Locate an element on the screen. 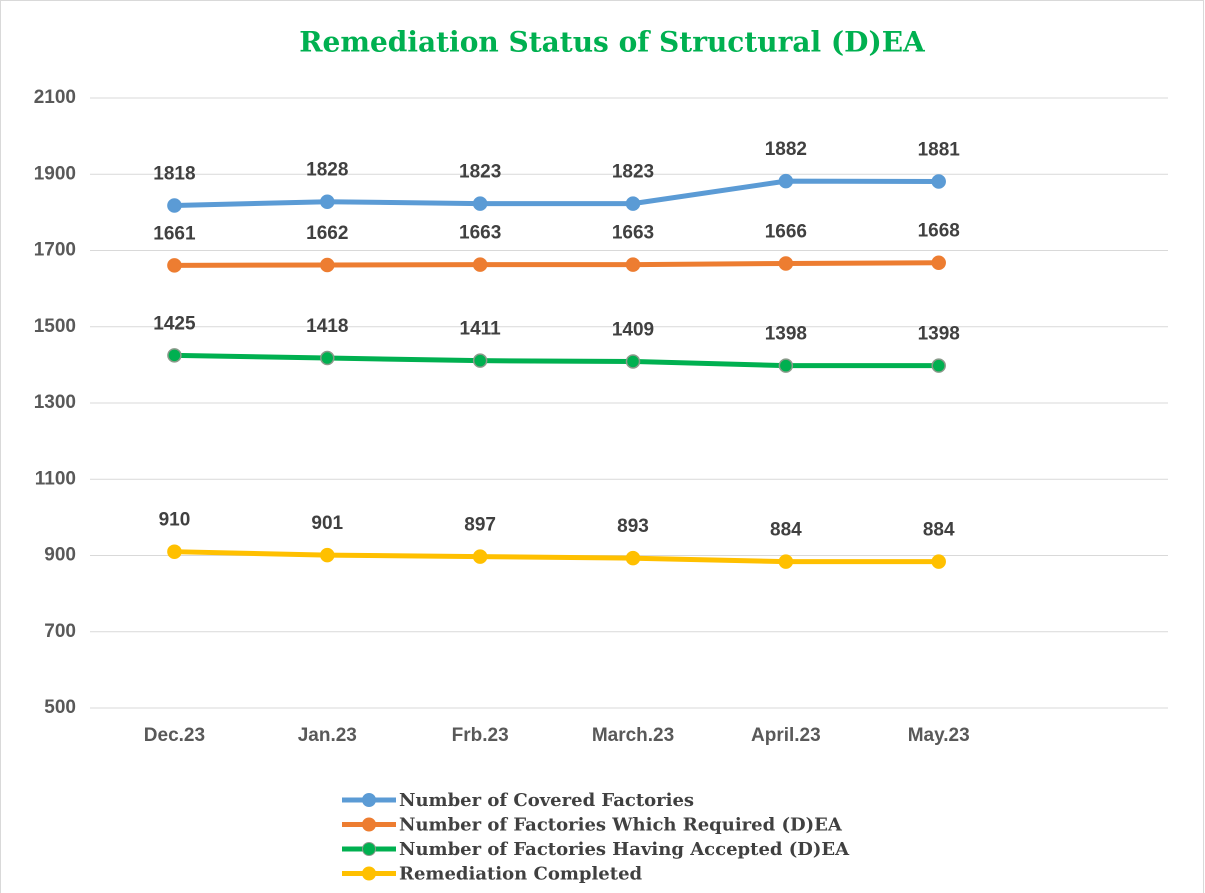 The width and height of the screenshot is (1205, 893). data-label: 1666 is located at coordinates (786, 231).